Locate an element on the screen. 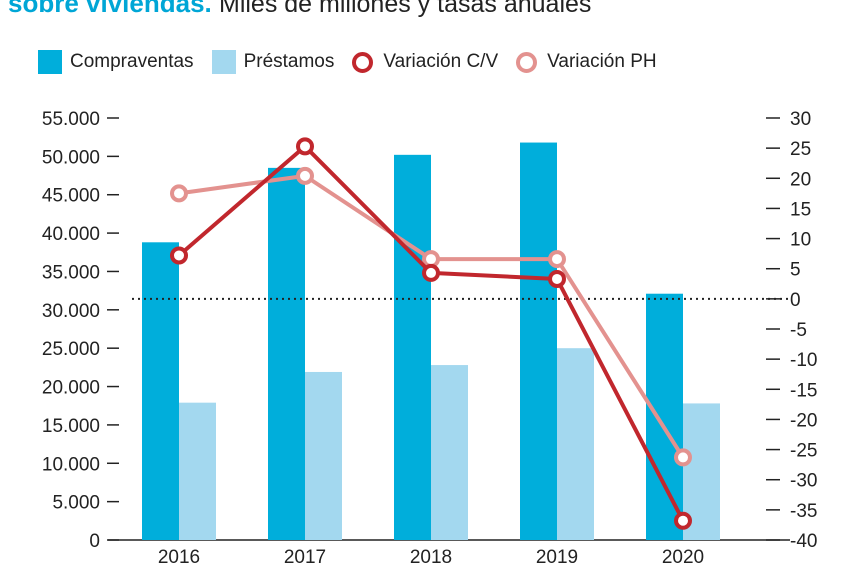  y-right-tick-label: 30 is located at coordinates (800, 119).